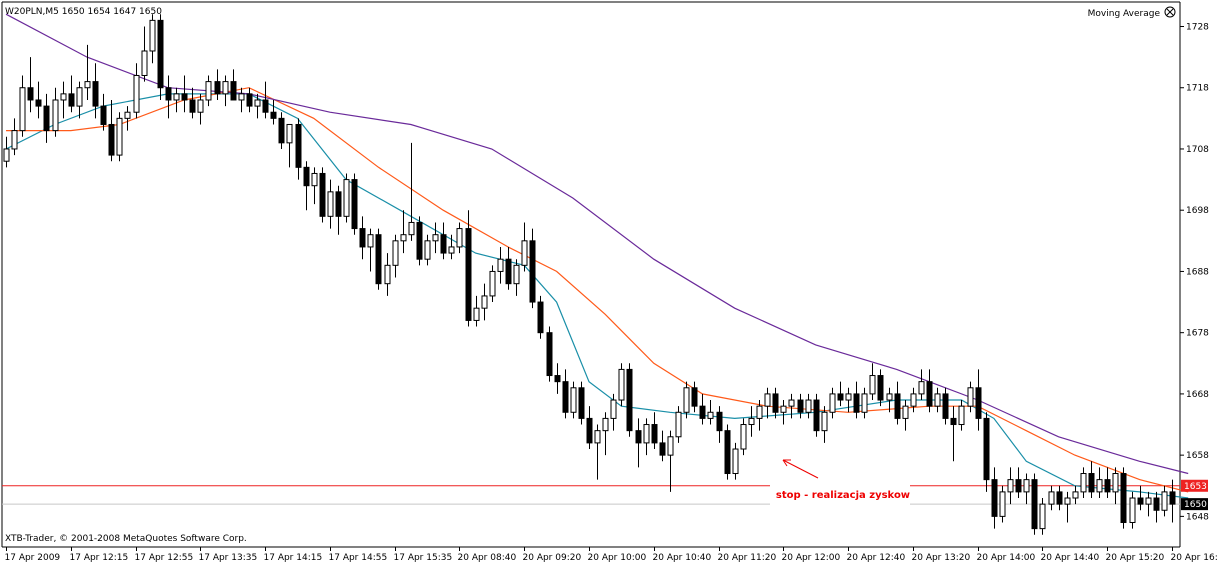 The height and width of the screenshot is (565, 1217). I want to click on x-tick-label: 20 Apr 12:00, so click(811, 558).